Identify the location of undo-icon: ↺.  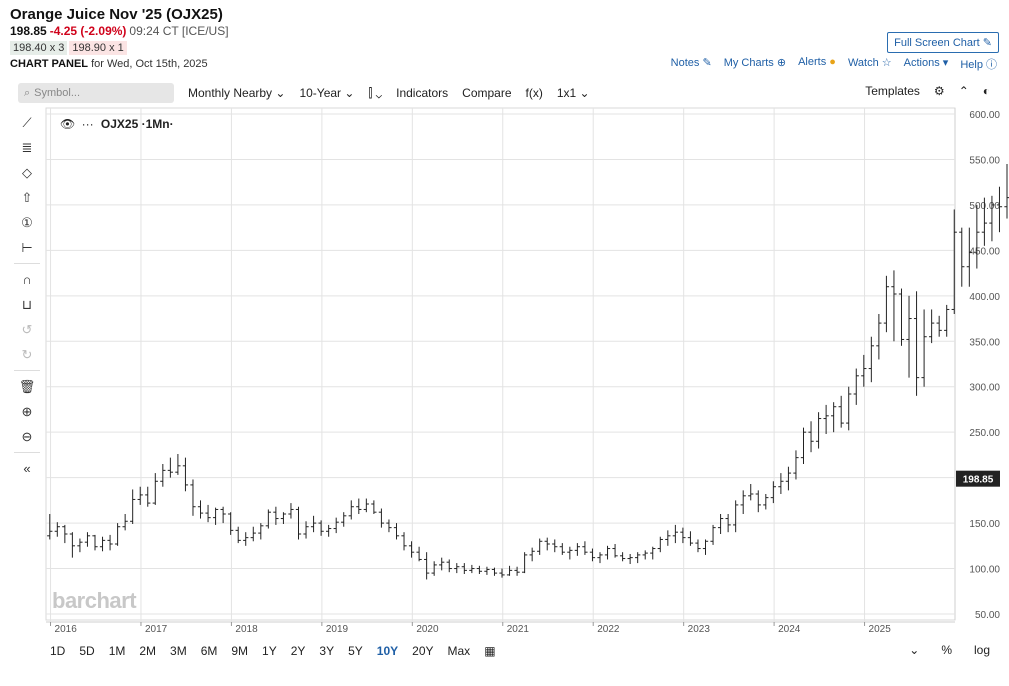
(27, 329).